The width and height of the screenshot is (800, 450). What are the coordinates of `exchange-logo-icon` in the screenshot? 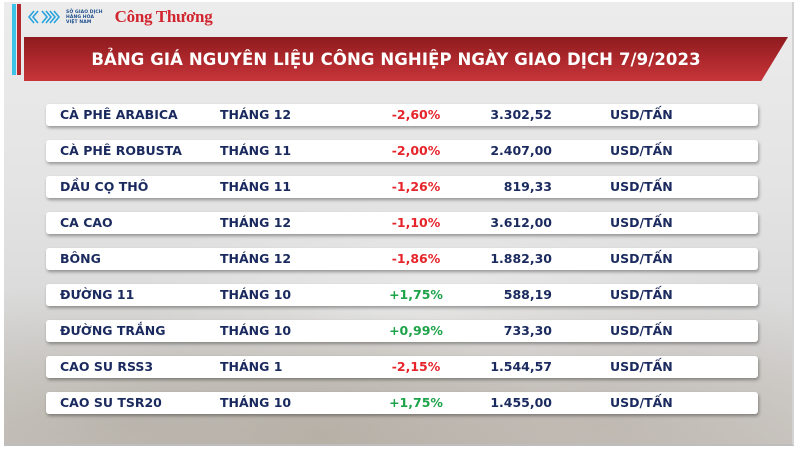 It's located at (44, 17).